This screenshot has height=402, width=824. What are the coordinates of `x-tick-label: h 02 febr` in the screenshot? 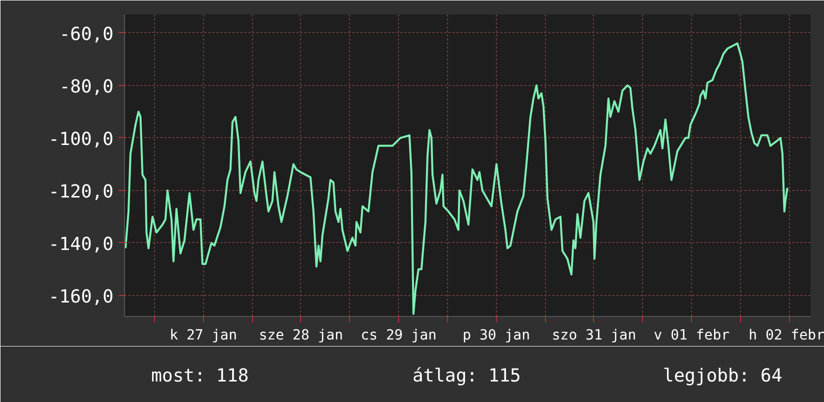 It's located at (786, 336).